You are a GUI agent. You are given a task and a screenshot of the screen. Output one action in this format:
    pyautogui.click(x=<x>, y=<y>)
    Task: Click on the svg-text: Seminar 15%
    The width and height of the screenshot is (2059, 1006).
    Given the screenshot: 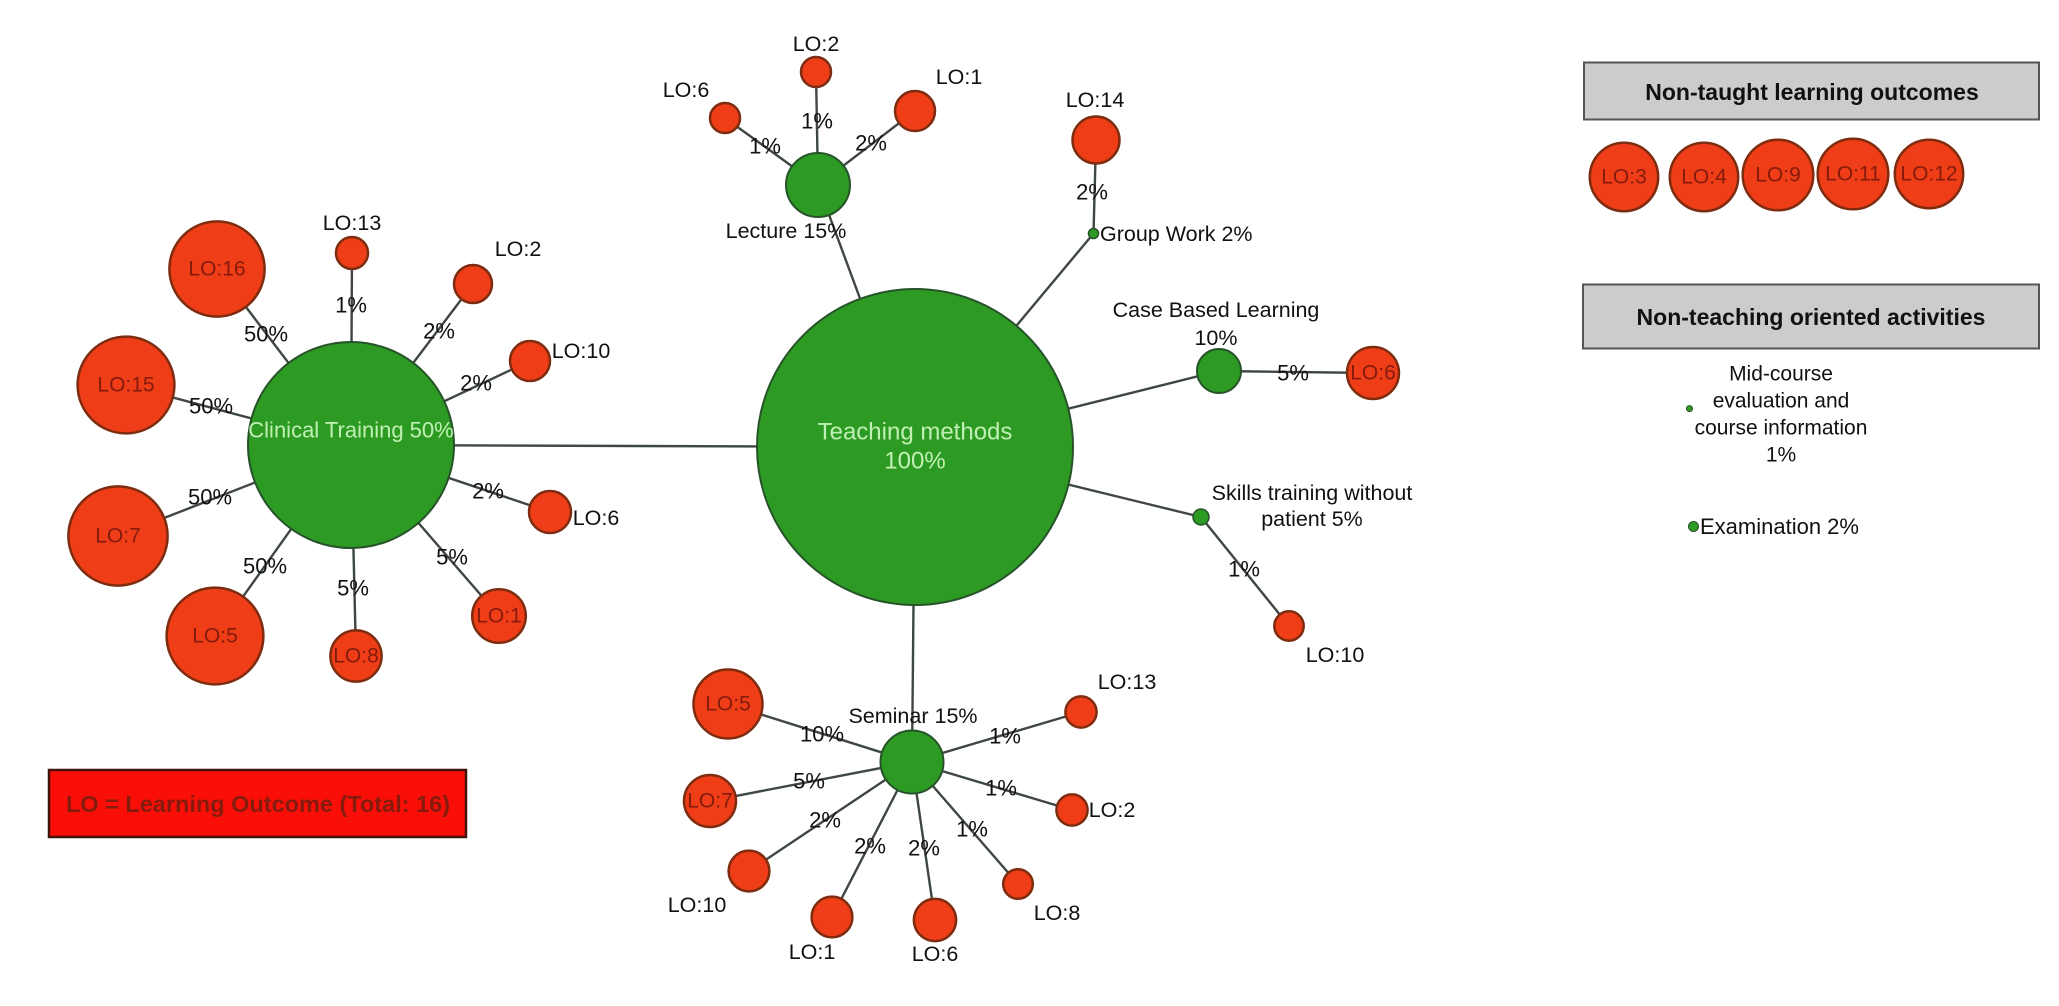 What is the action you would take?
    pyautogui.click(x=912, y=716)
    